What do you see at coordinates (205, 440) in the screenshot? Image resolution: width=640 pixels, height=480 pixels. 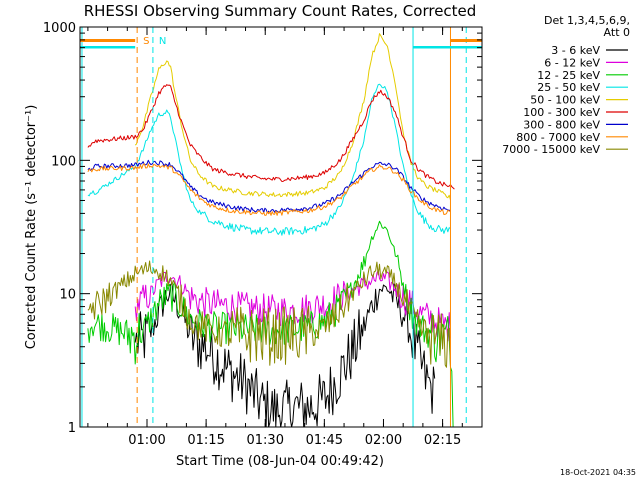 I see `x-tick-label-1: 01:15` at bounding box center [205, 440].